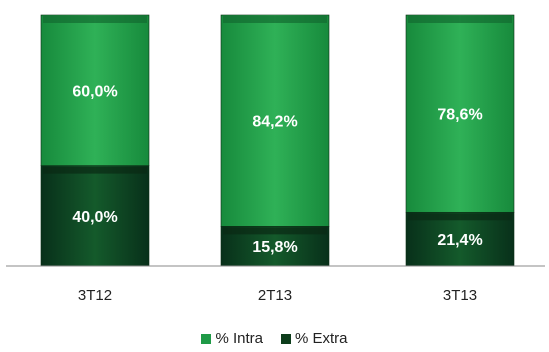  What do you see at coordinates (275, 295) in the screenshot?
I see `category-label-2t13: 2T13` at bounding box center [275, 295].